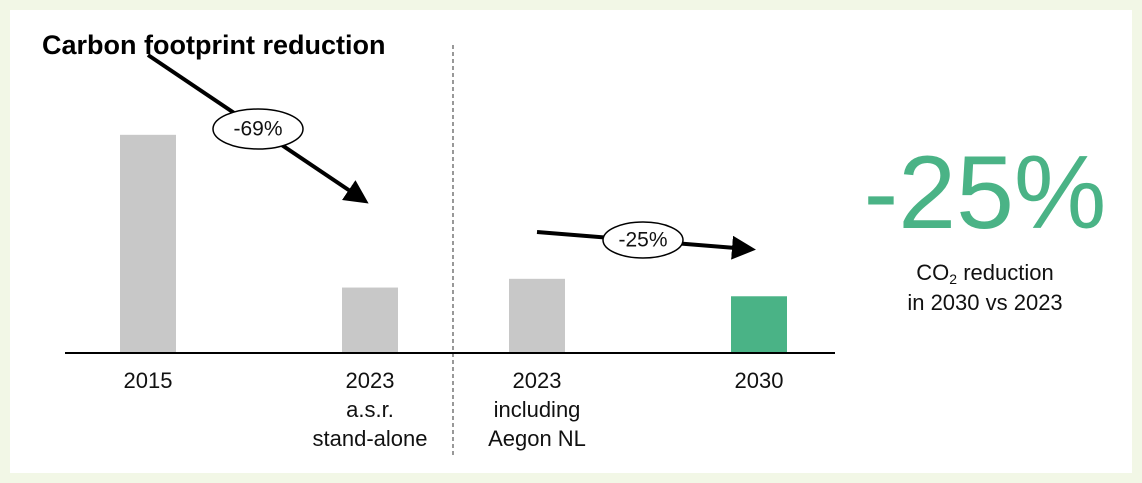 Image resolution: width=1142 pixels, height=483 pixels. What do you see at coordinates (148, 380) in the screenshot?
I see `x-tick-label: 2015` at bounding box center [148, 380].